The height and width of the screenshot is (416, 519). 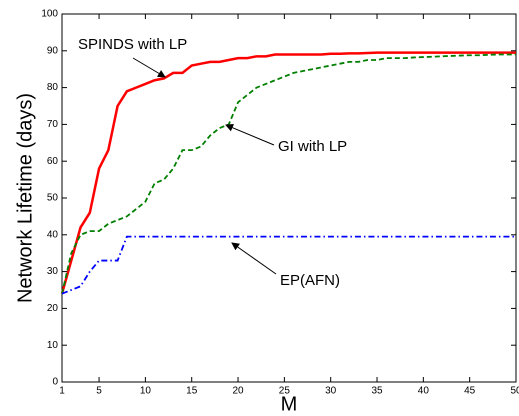 I want to click on x-tick-label: 5, so click(x=99, y=391).